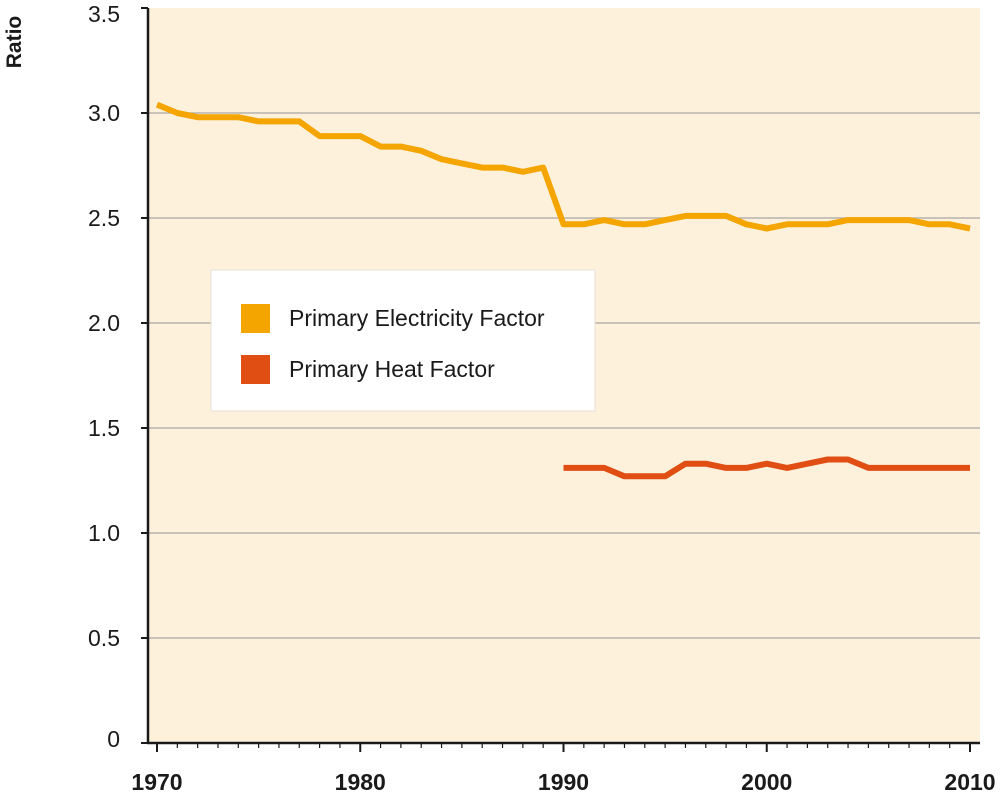  Describe the element at coordinates (969, 782) in the screenshot. I see `x-tick-label: 2010` at that location.